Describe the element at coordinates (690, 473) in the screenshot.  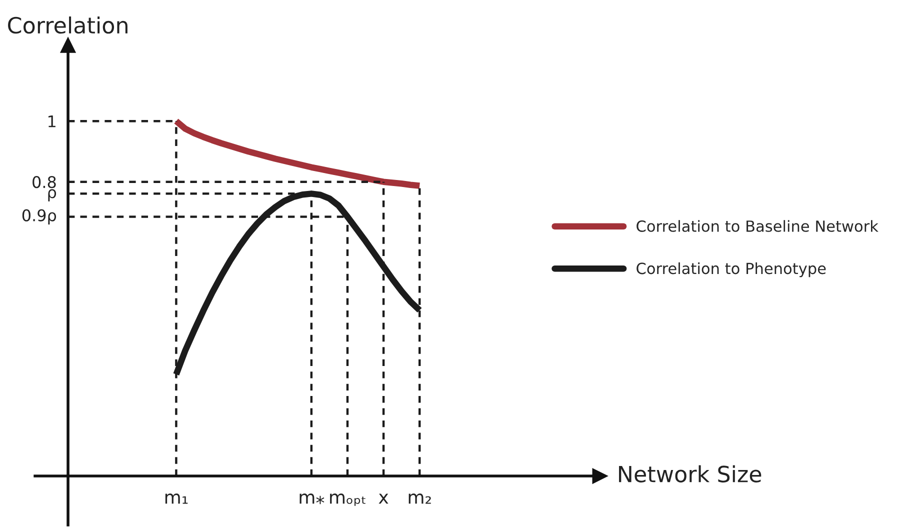
I see `x-axis-title: Network Size` at that location.